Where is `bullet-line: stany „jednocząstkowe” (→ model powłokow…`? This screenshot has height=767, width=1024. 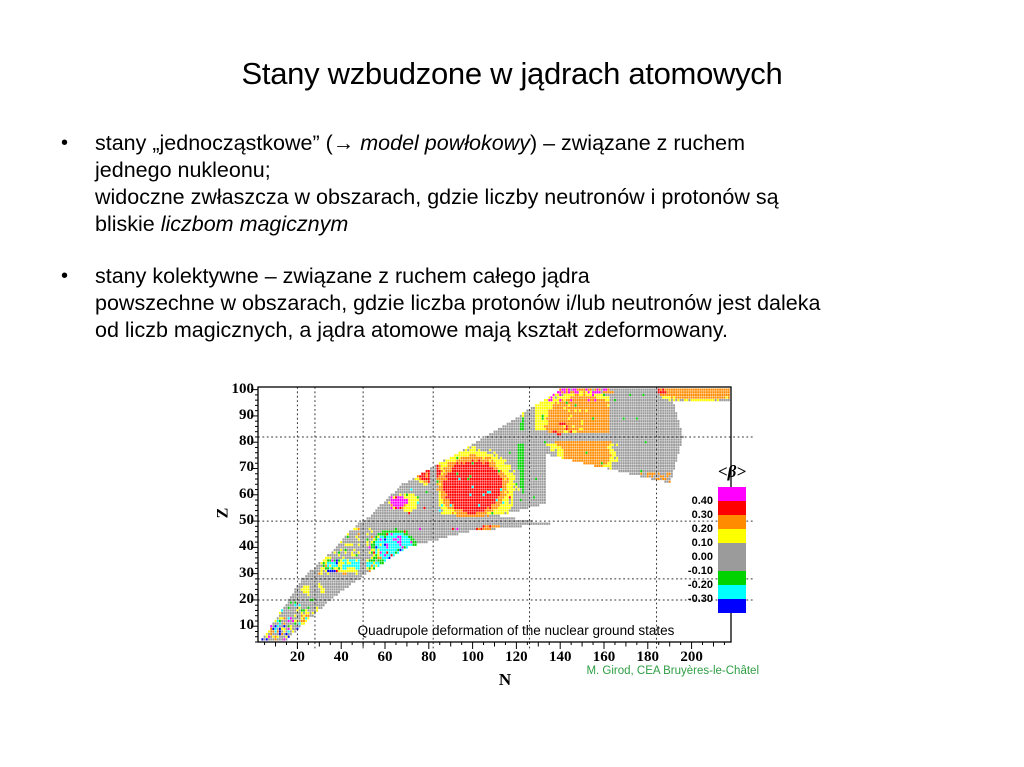
bullet-line: stany „jednocząstkowe” (→ model powłokow… is located at coordinates (420, 143).